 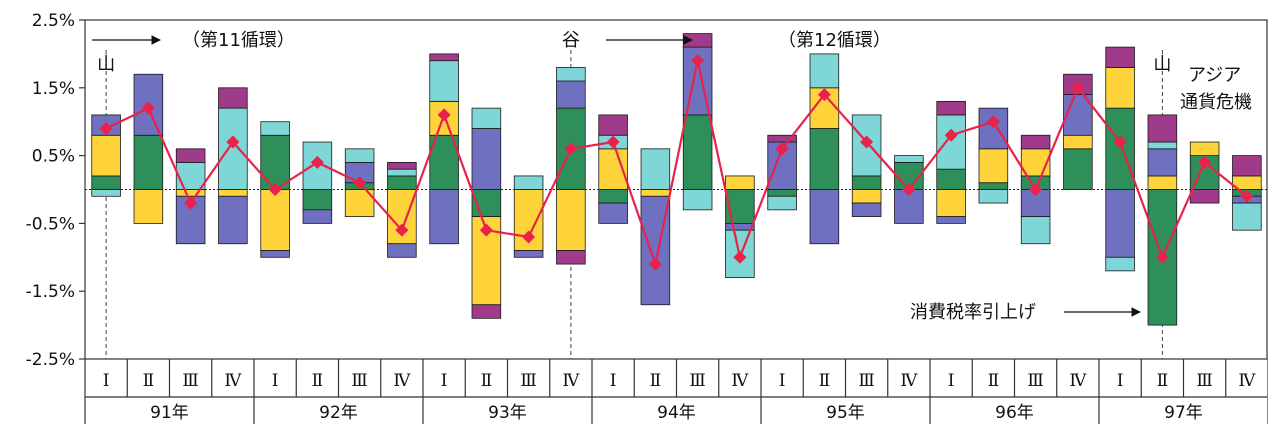 I want to click on cycle11-label: （第11循環）, so click(x=238, y=40).